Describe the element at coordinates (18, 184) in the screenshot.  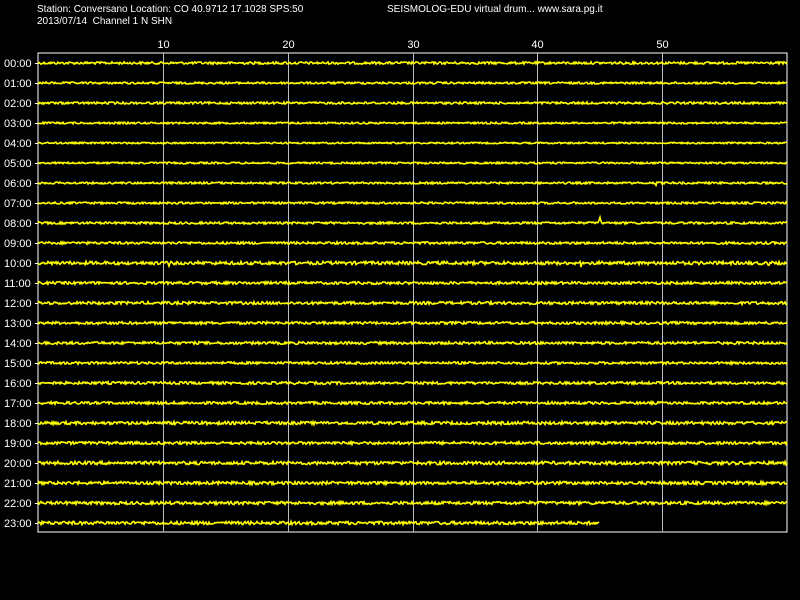
I see `row-label: 06:00` at that location.